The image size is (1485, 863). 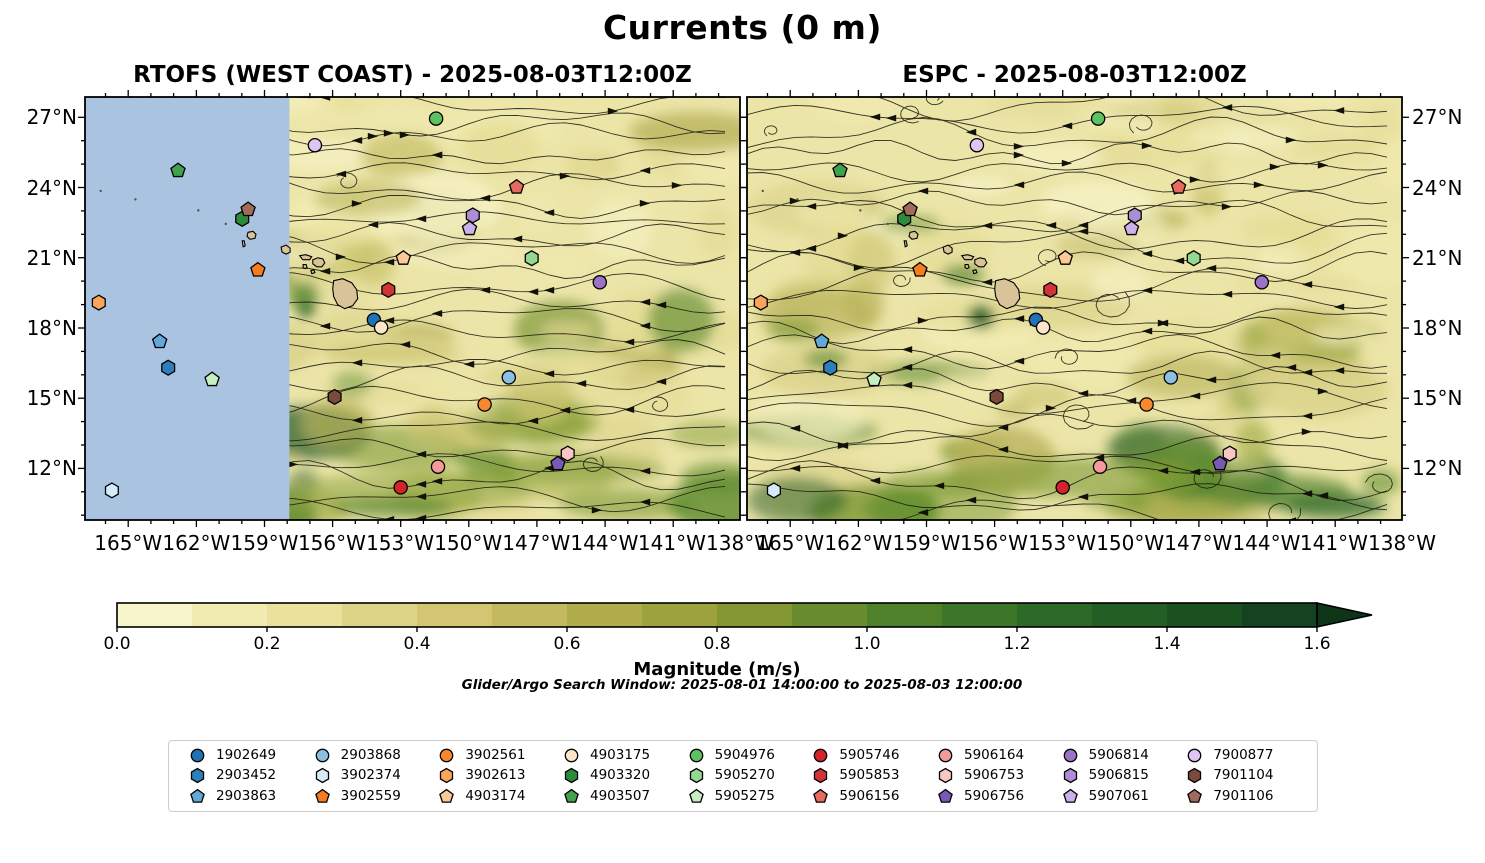 I want to click on legend-label: 3902561, so click(x=495, y=754).